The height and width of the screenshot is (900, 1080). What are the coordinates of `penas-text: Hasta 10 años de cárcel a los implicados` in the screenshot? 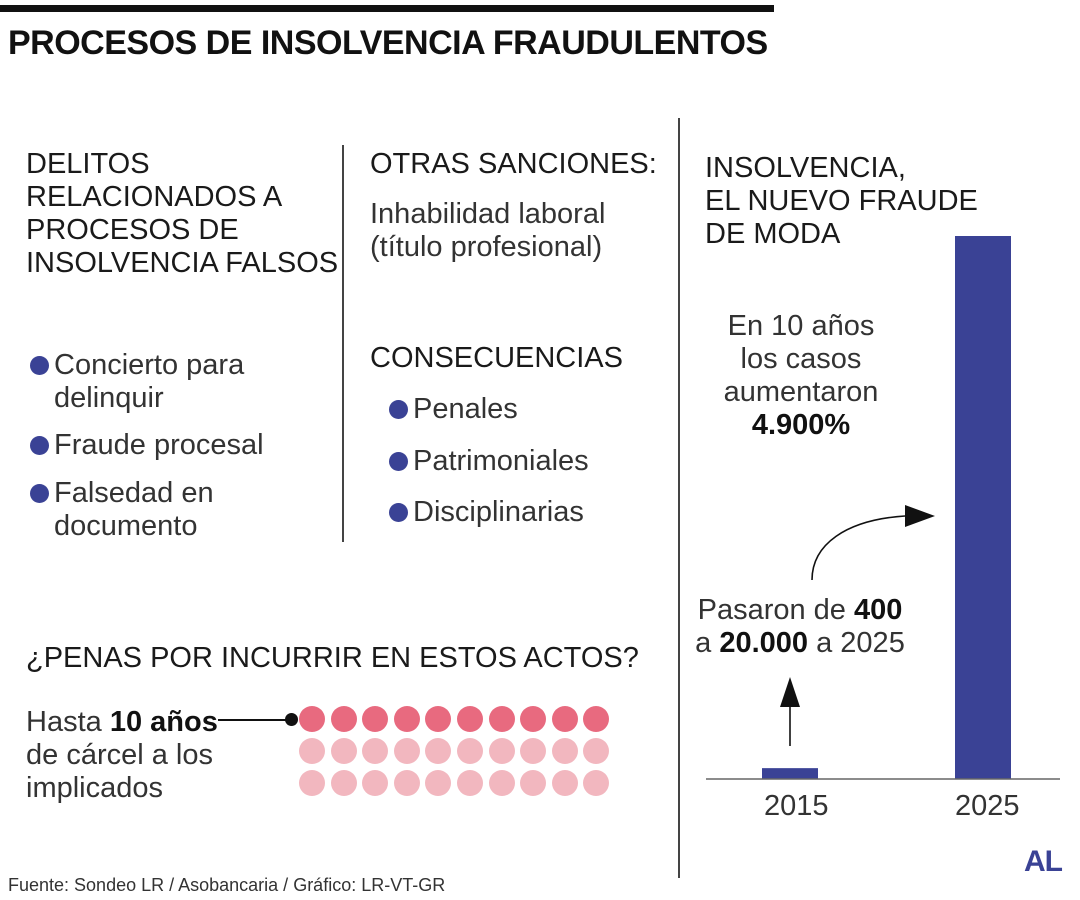 It's located at (122, 755).